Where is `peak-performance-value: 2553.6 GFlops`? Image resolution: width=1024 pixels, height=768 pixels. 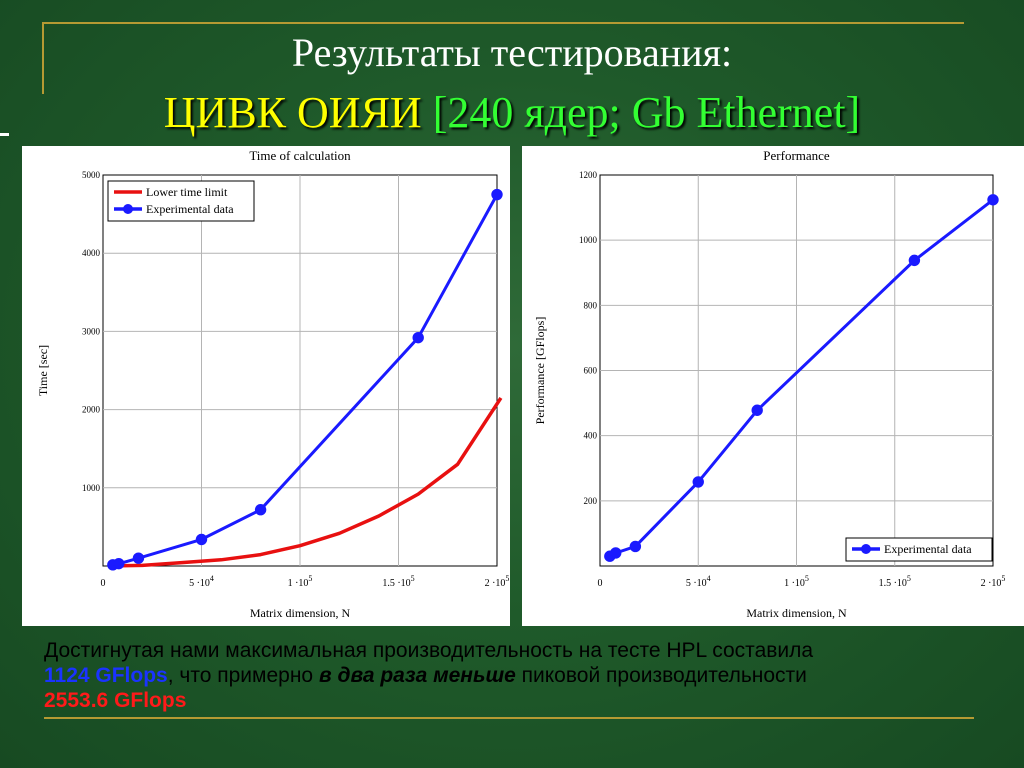 peak-performance-value: 2553.6 GFlops is located at coordinates (115, 700).